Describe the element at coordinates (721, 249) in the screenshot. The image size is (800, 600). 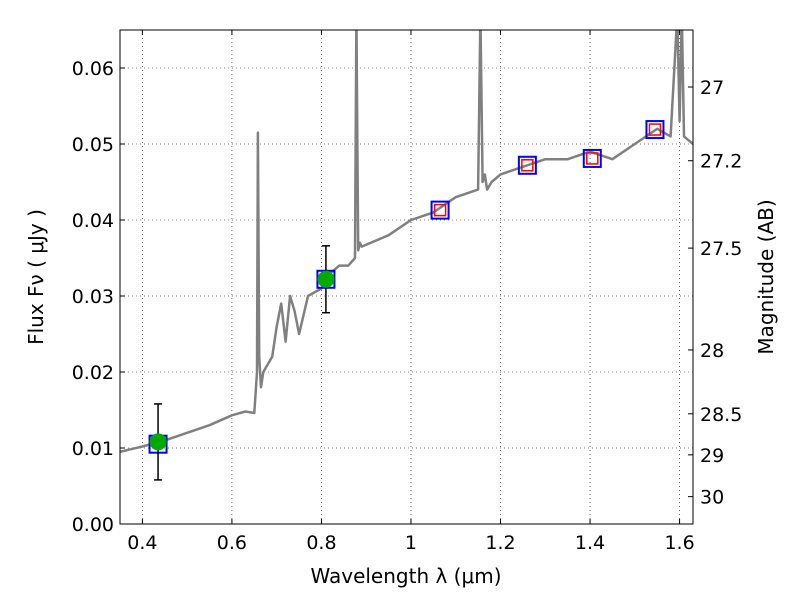
I see `magnitude-tick-label: 27.5` at that location.